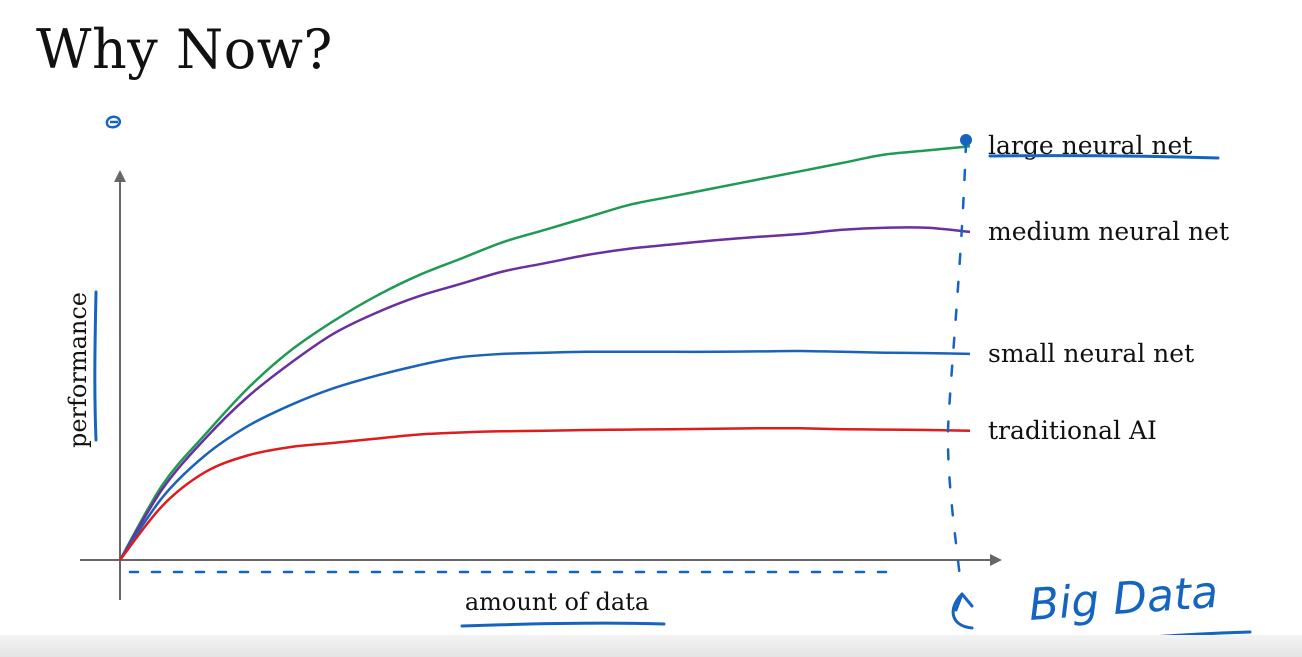 The image size is (1302, 657). What do you see at coordinates (651, 646) in the screenshot?
I see `video-bottom-strip` at bounding box center [651, 646].